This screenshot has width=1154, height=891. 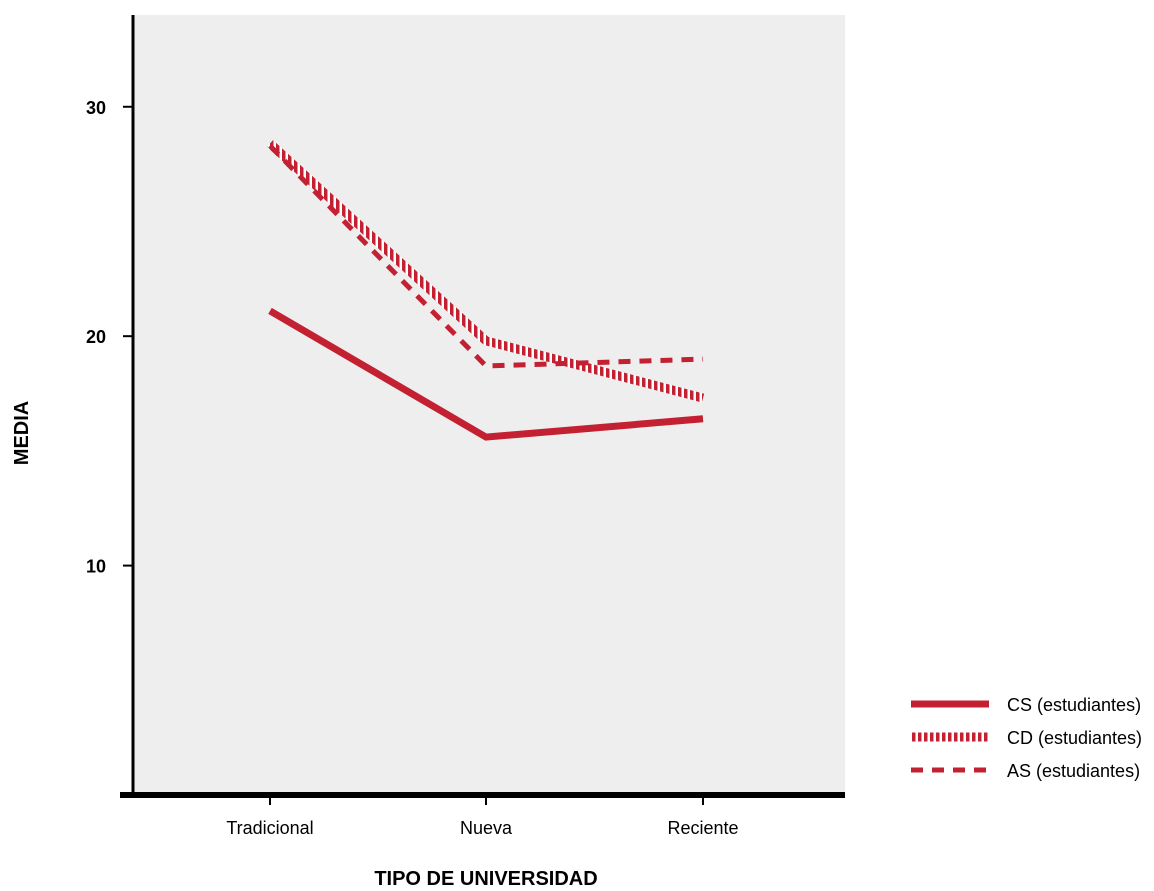 I want to click on legend-label-2: CD (estudiantes), so click(x=1074, y=738).